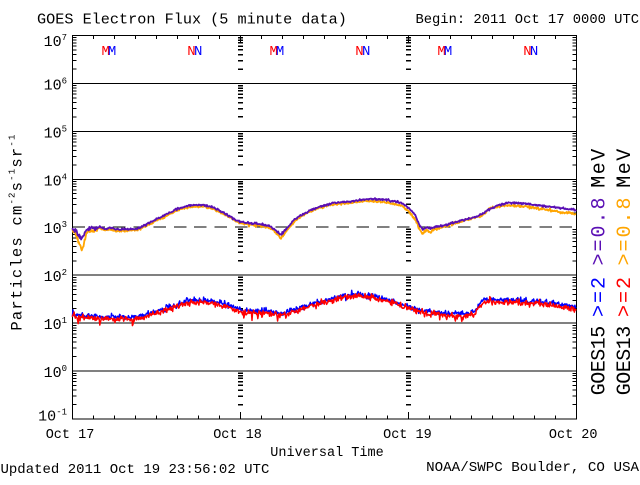 The height and width of the screenshot is (485, 640). Describe the element at coordinates (527, 20) in the screenshot. I see `svg-text: Begin: 2011 Oct 17 0000 UTC` at that location.